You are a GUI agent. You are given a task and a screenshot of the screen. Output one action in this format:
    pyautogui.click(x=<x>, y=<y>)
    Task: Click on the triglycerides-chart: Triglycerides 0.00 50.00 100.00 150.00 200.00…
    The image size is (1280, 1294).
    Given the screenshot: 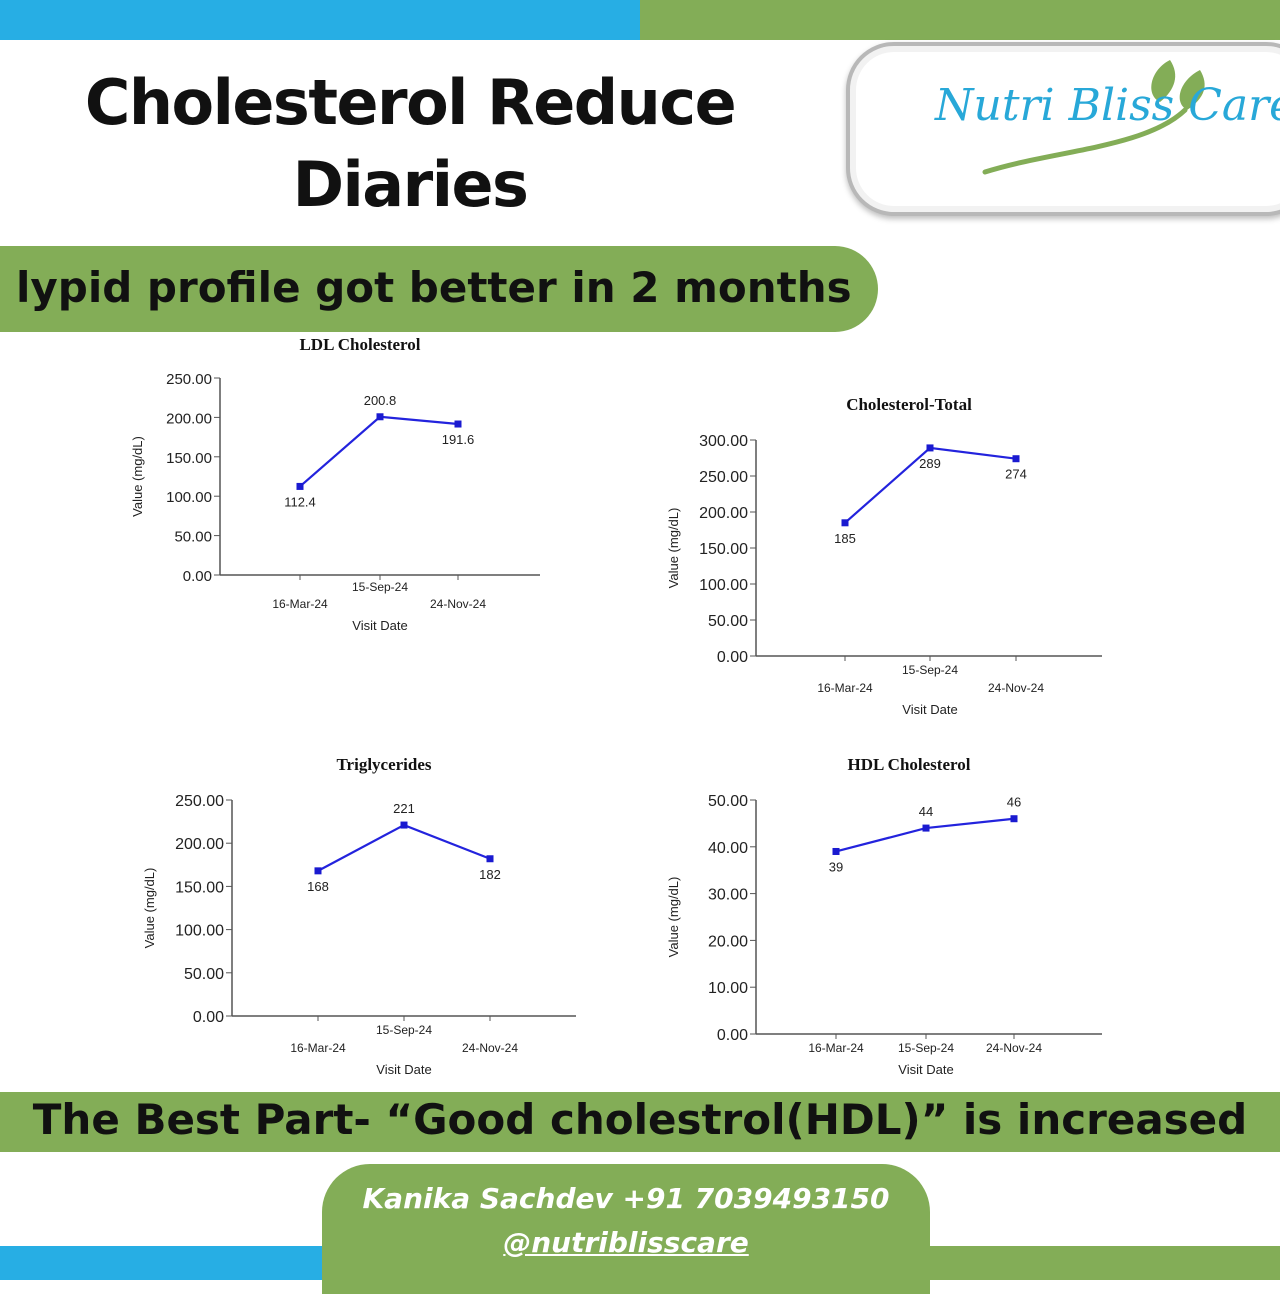 What is the action you would take?
    pyautogui.click(x=359, y=916)
    